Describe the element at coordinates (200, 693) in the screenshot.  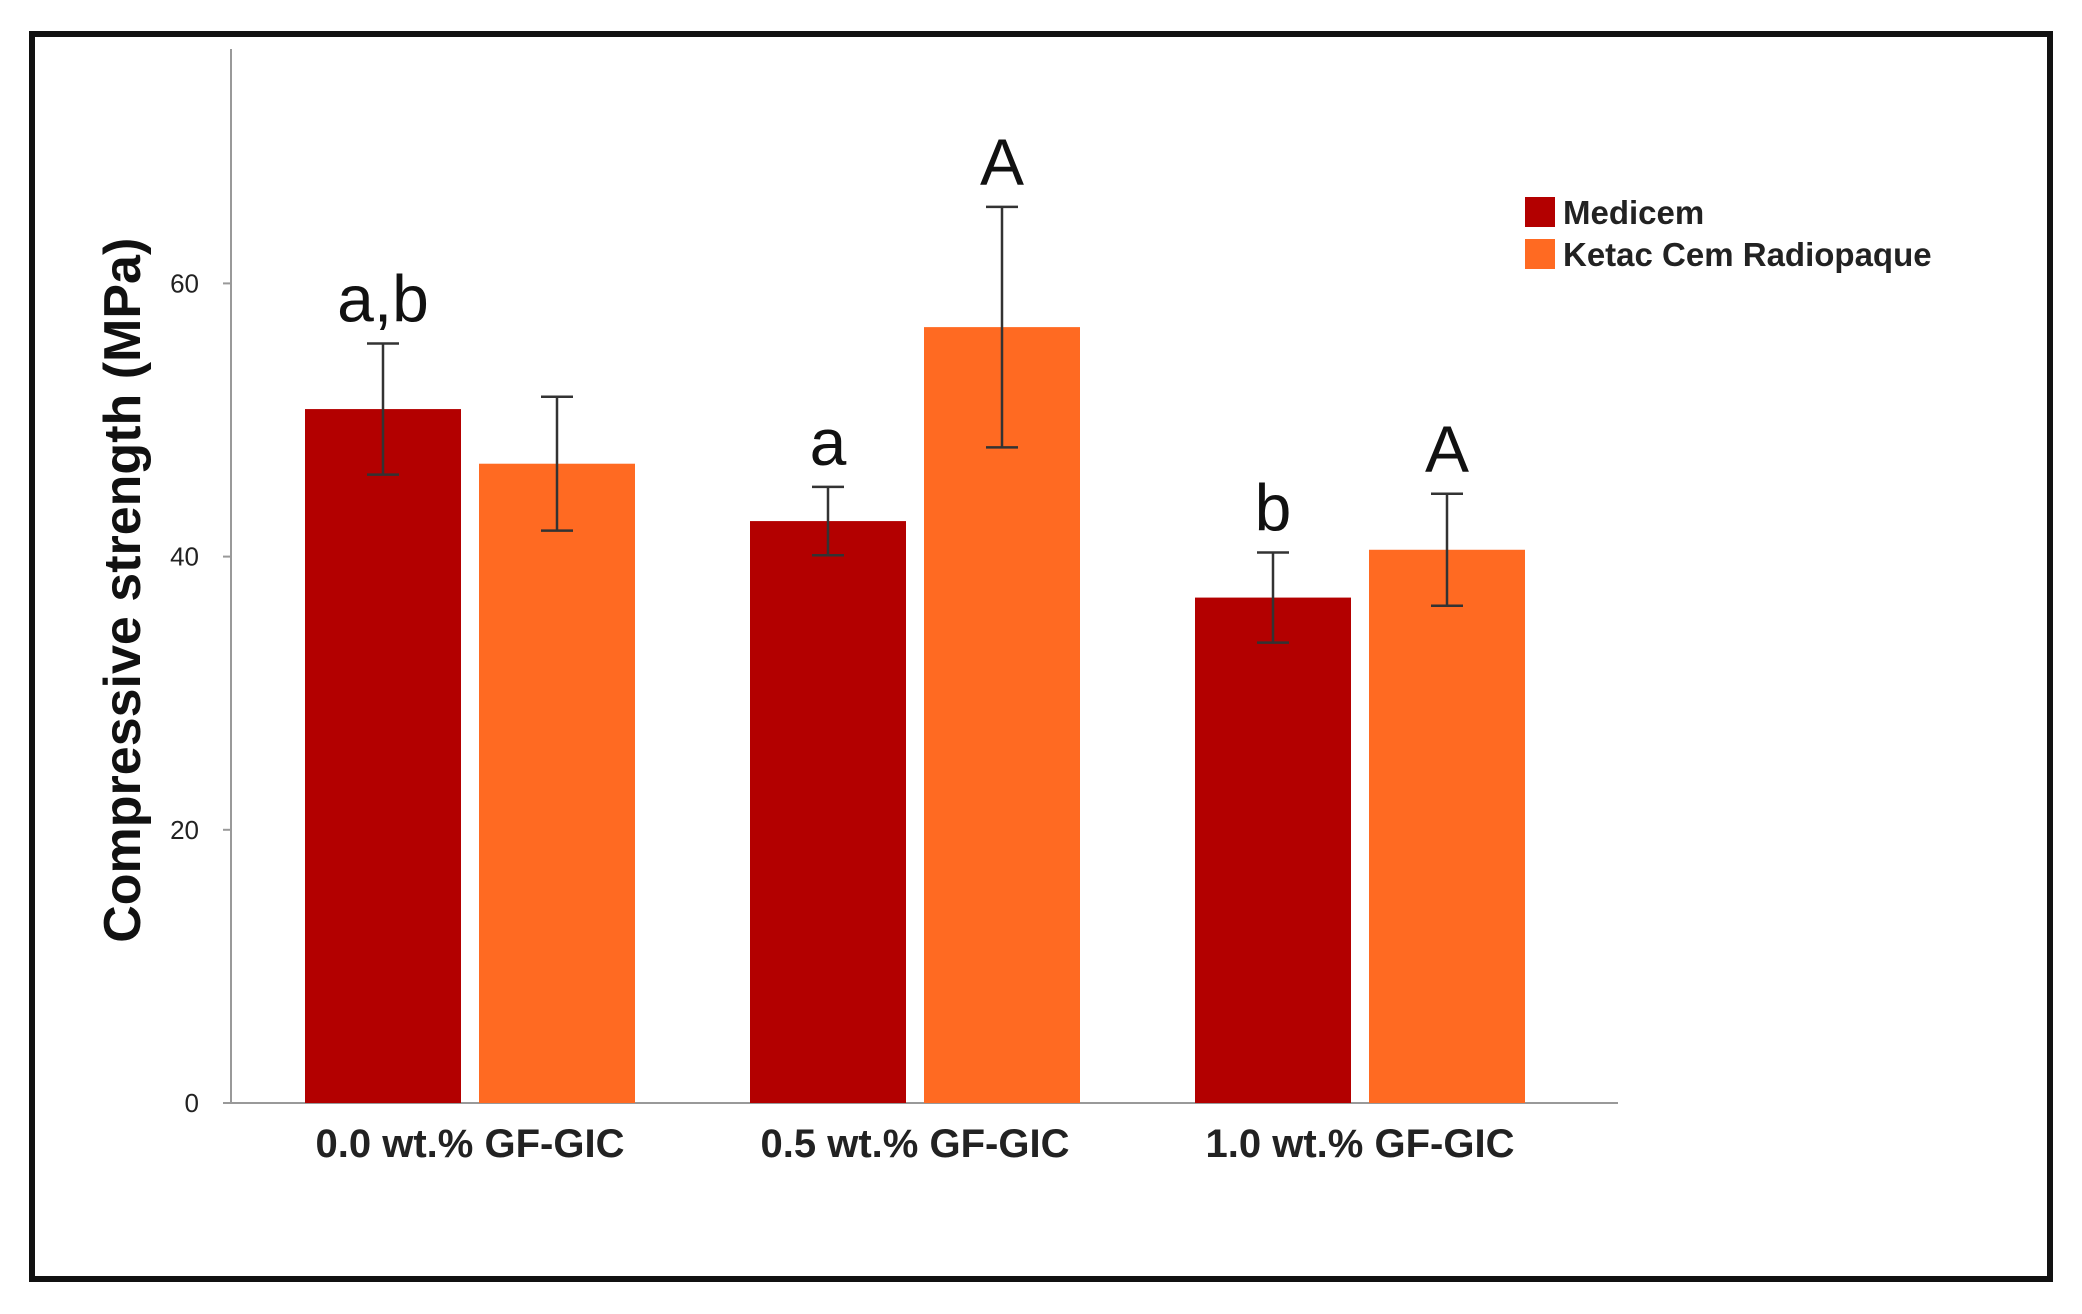
I see `y-ticks: 0 20 40 60` at that location.